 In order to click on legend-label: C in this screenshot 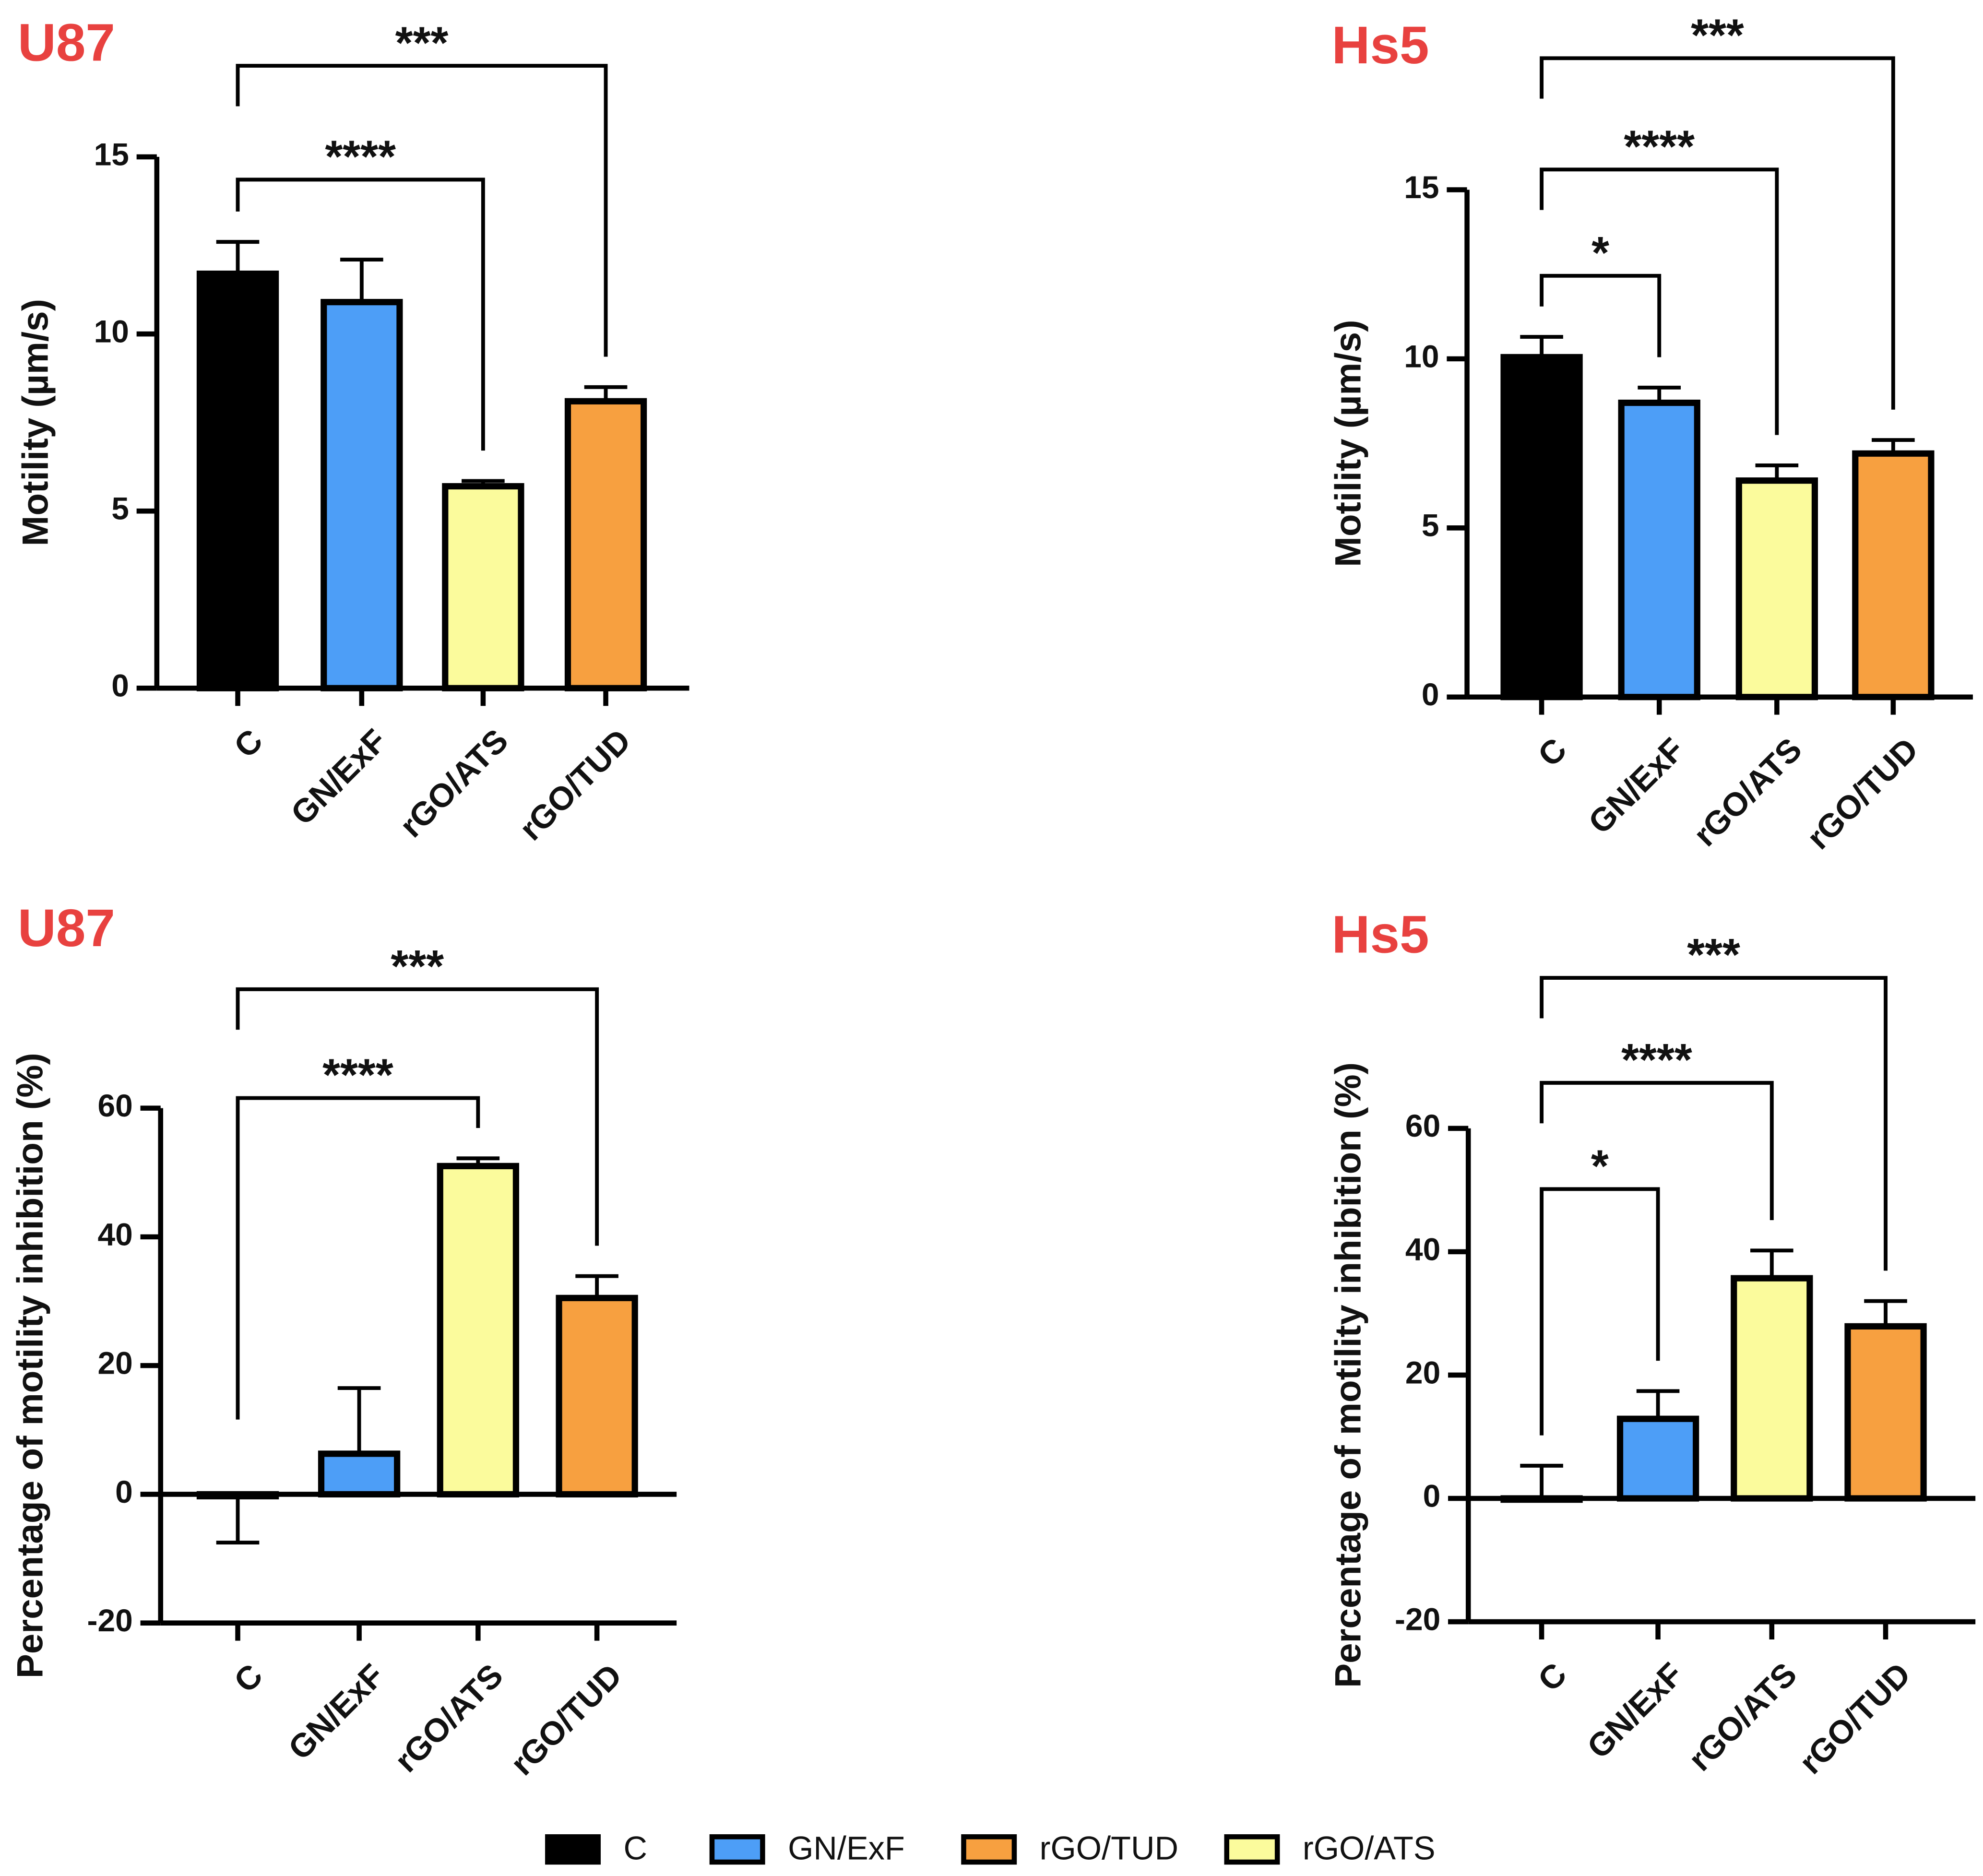, I will do `click(635, 1847)`.